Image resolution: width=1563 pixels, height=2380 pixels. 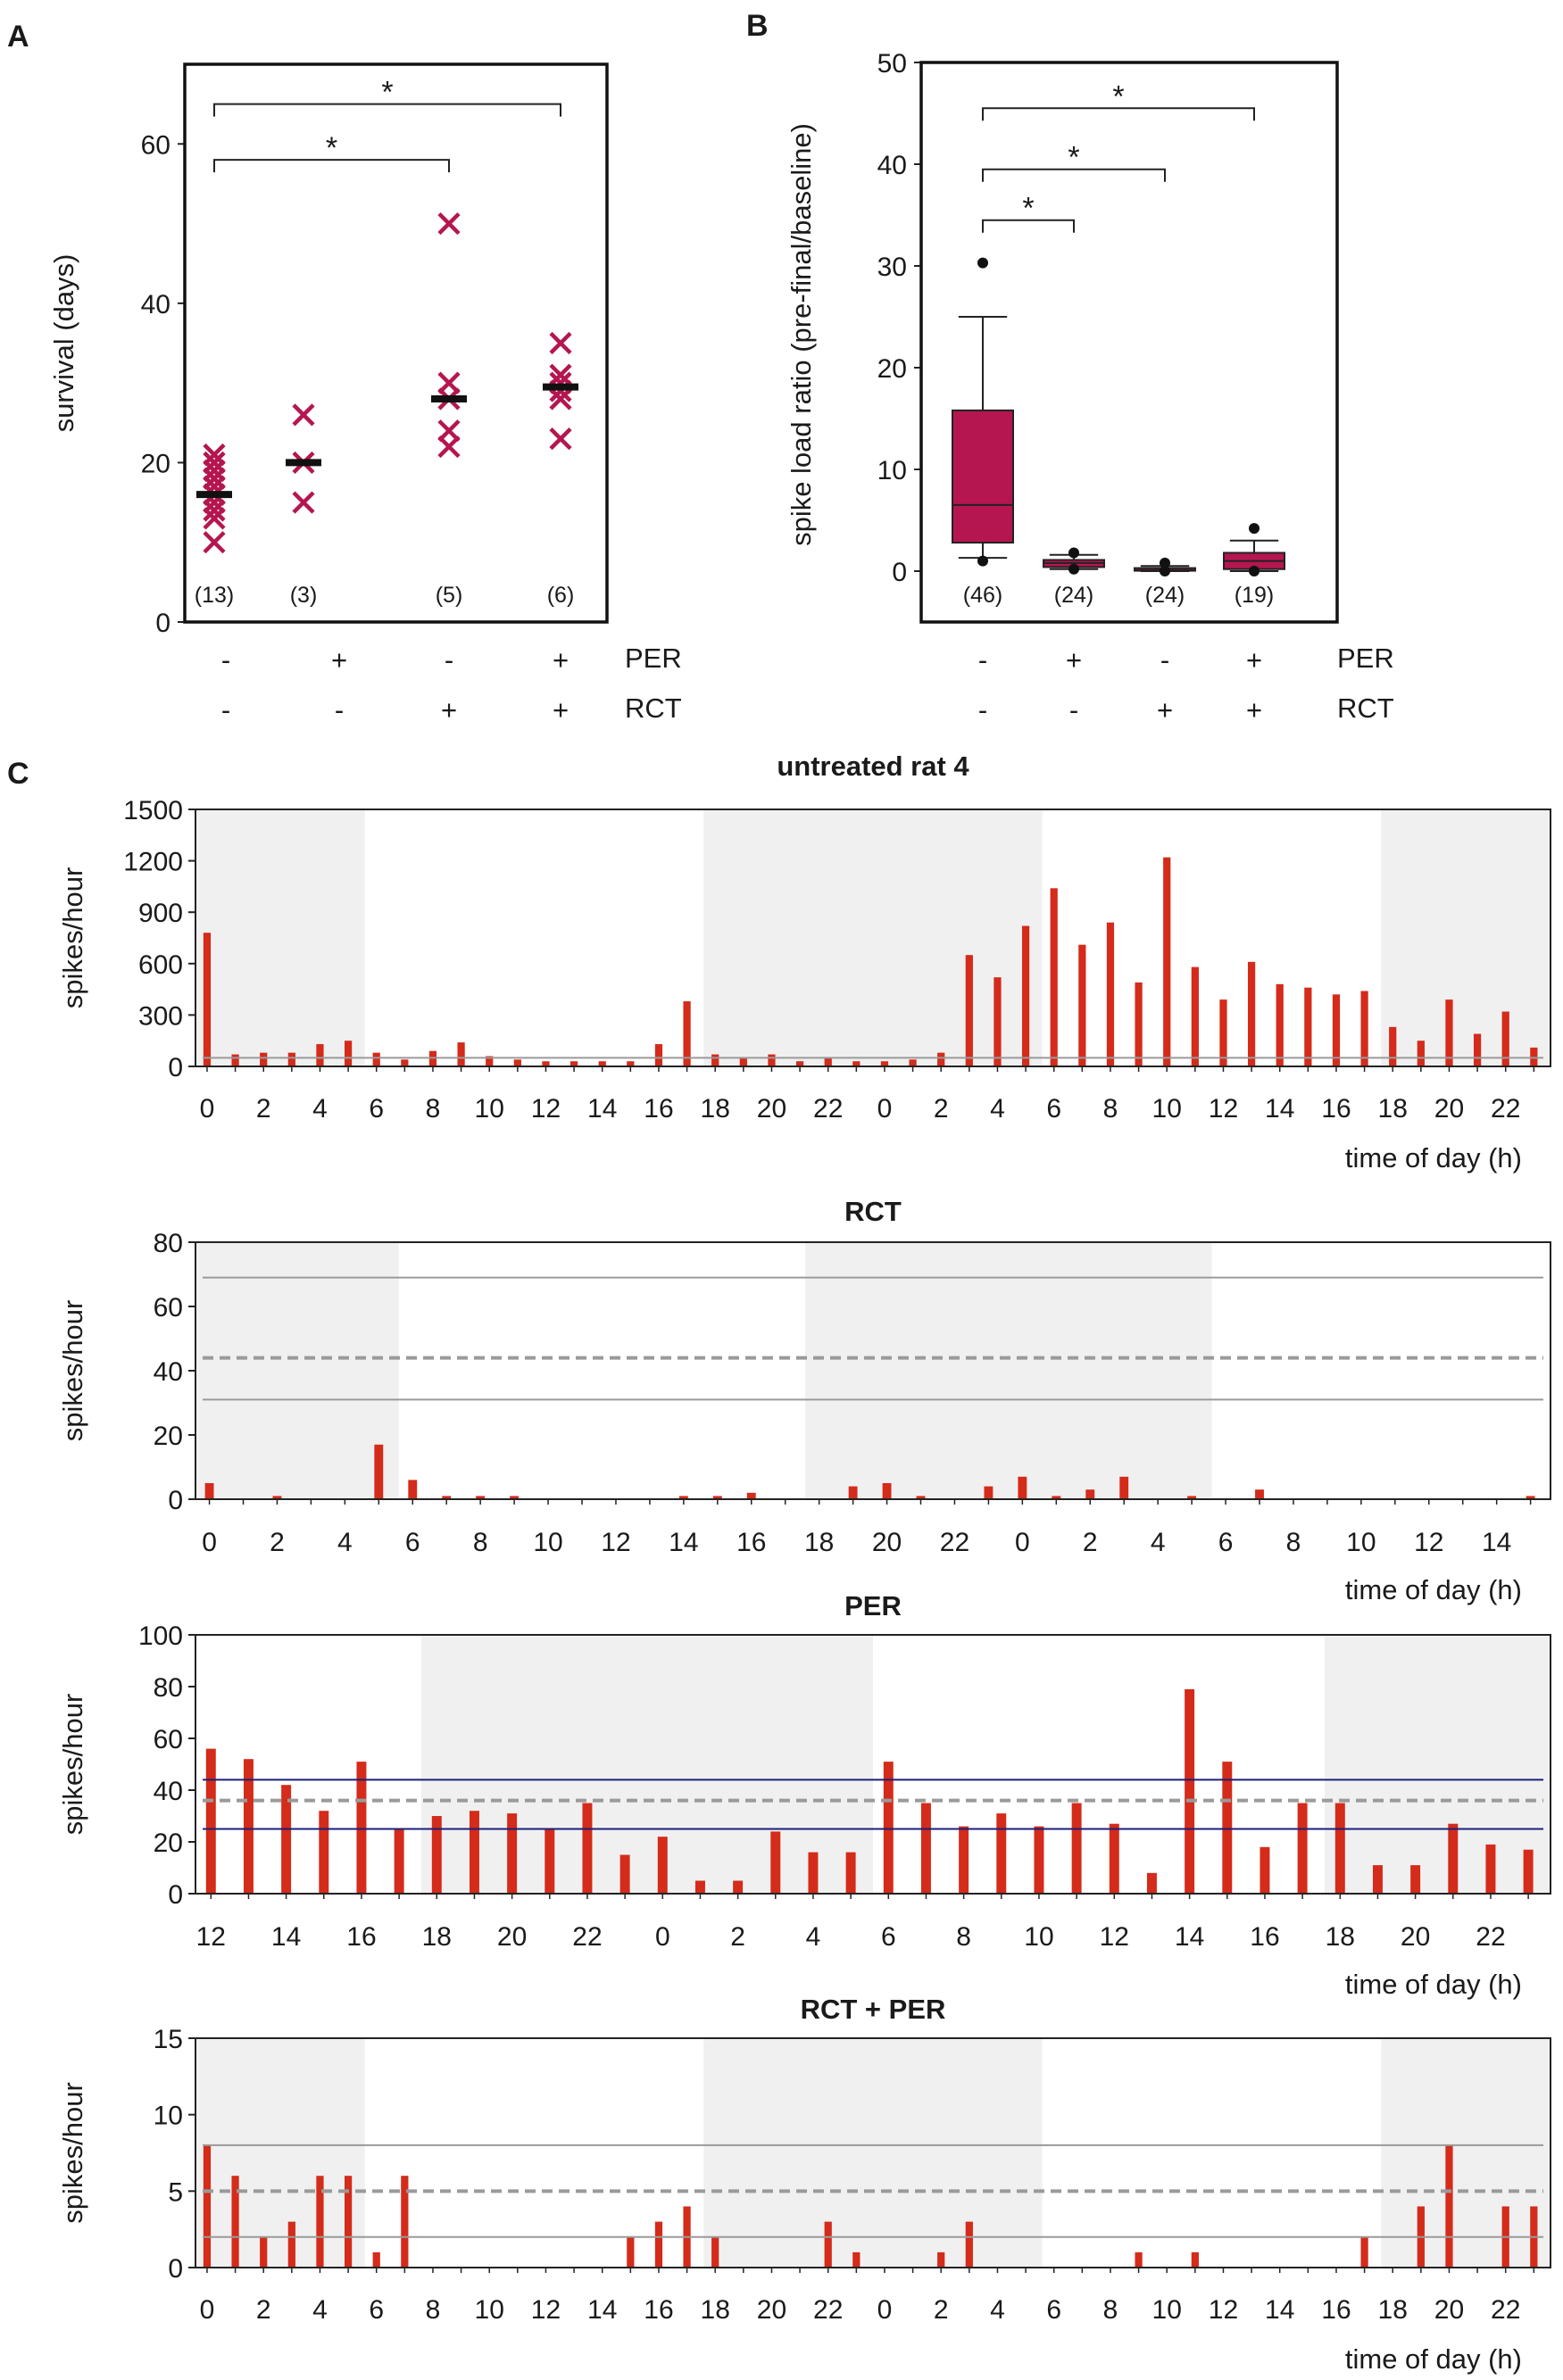 What do you see at coordinates (63, 344) in the screenshot?
I see `y-axis-title-a: survival (days)` at bounding box center [63, 344].